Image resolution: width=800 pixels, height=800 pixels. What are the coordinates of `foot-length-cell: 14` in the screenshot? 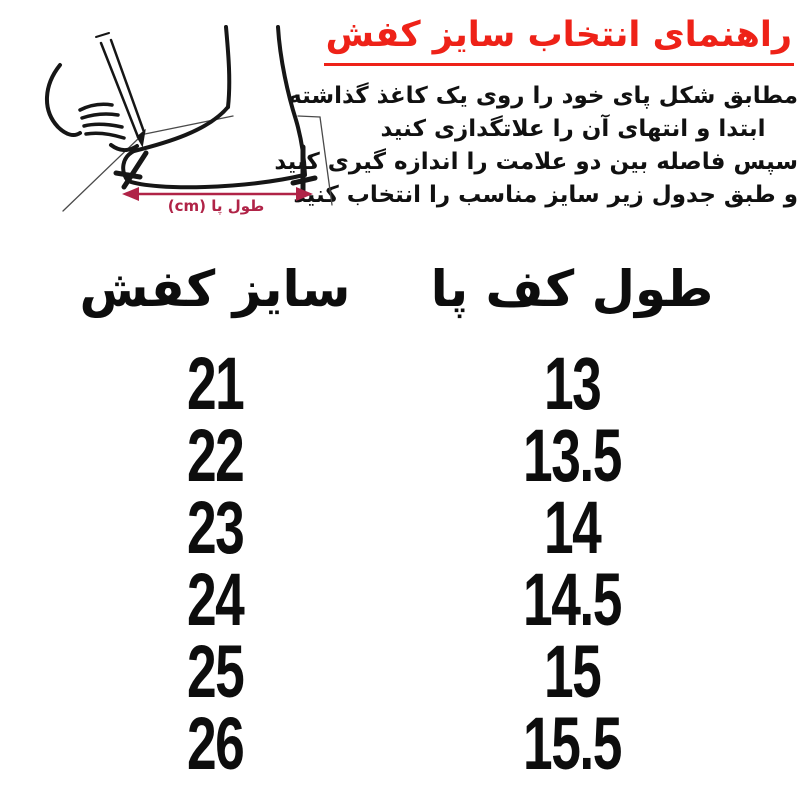 It's located at (572, 527).